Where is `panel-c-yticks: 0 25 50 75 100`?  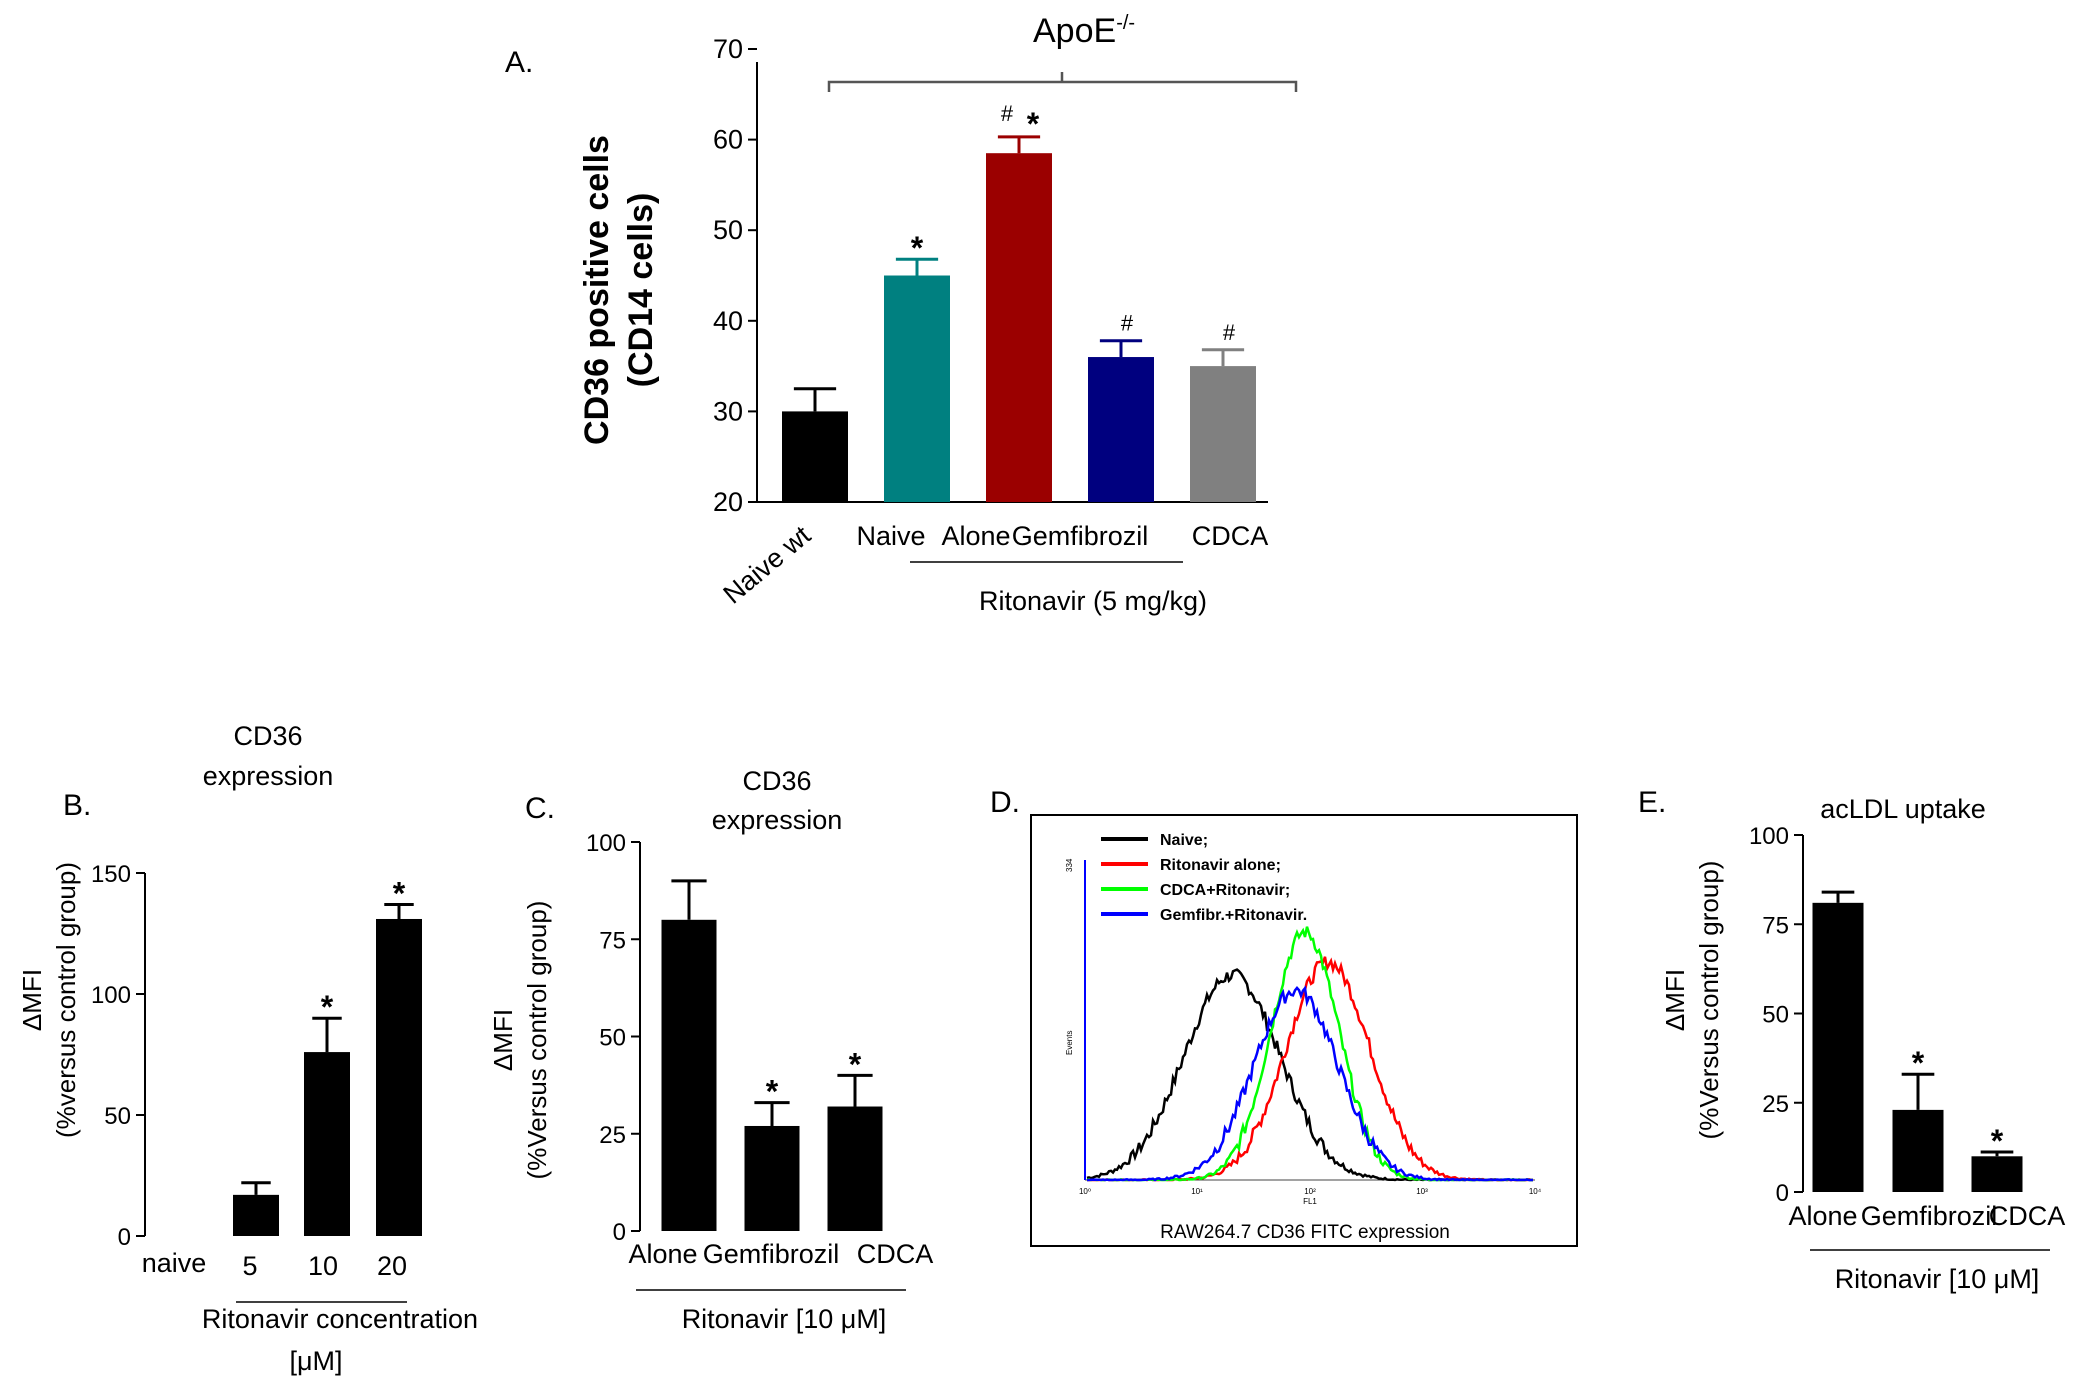
panel-c-yticks: 0 25 50 75 100 is located at coordinates (613, 1038).